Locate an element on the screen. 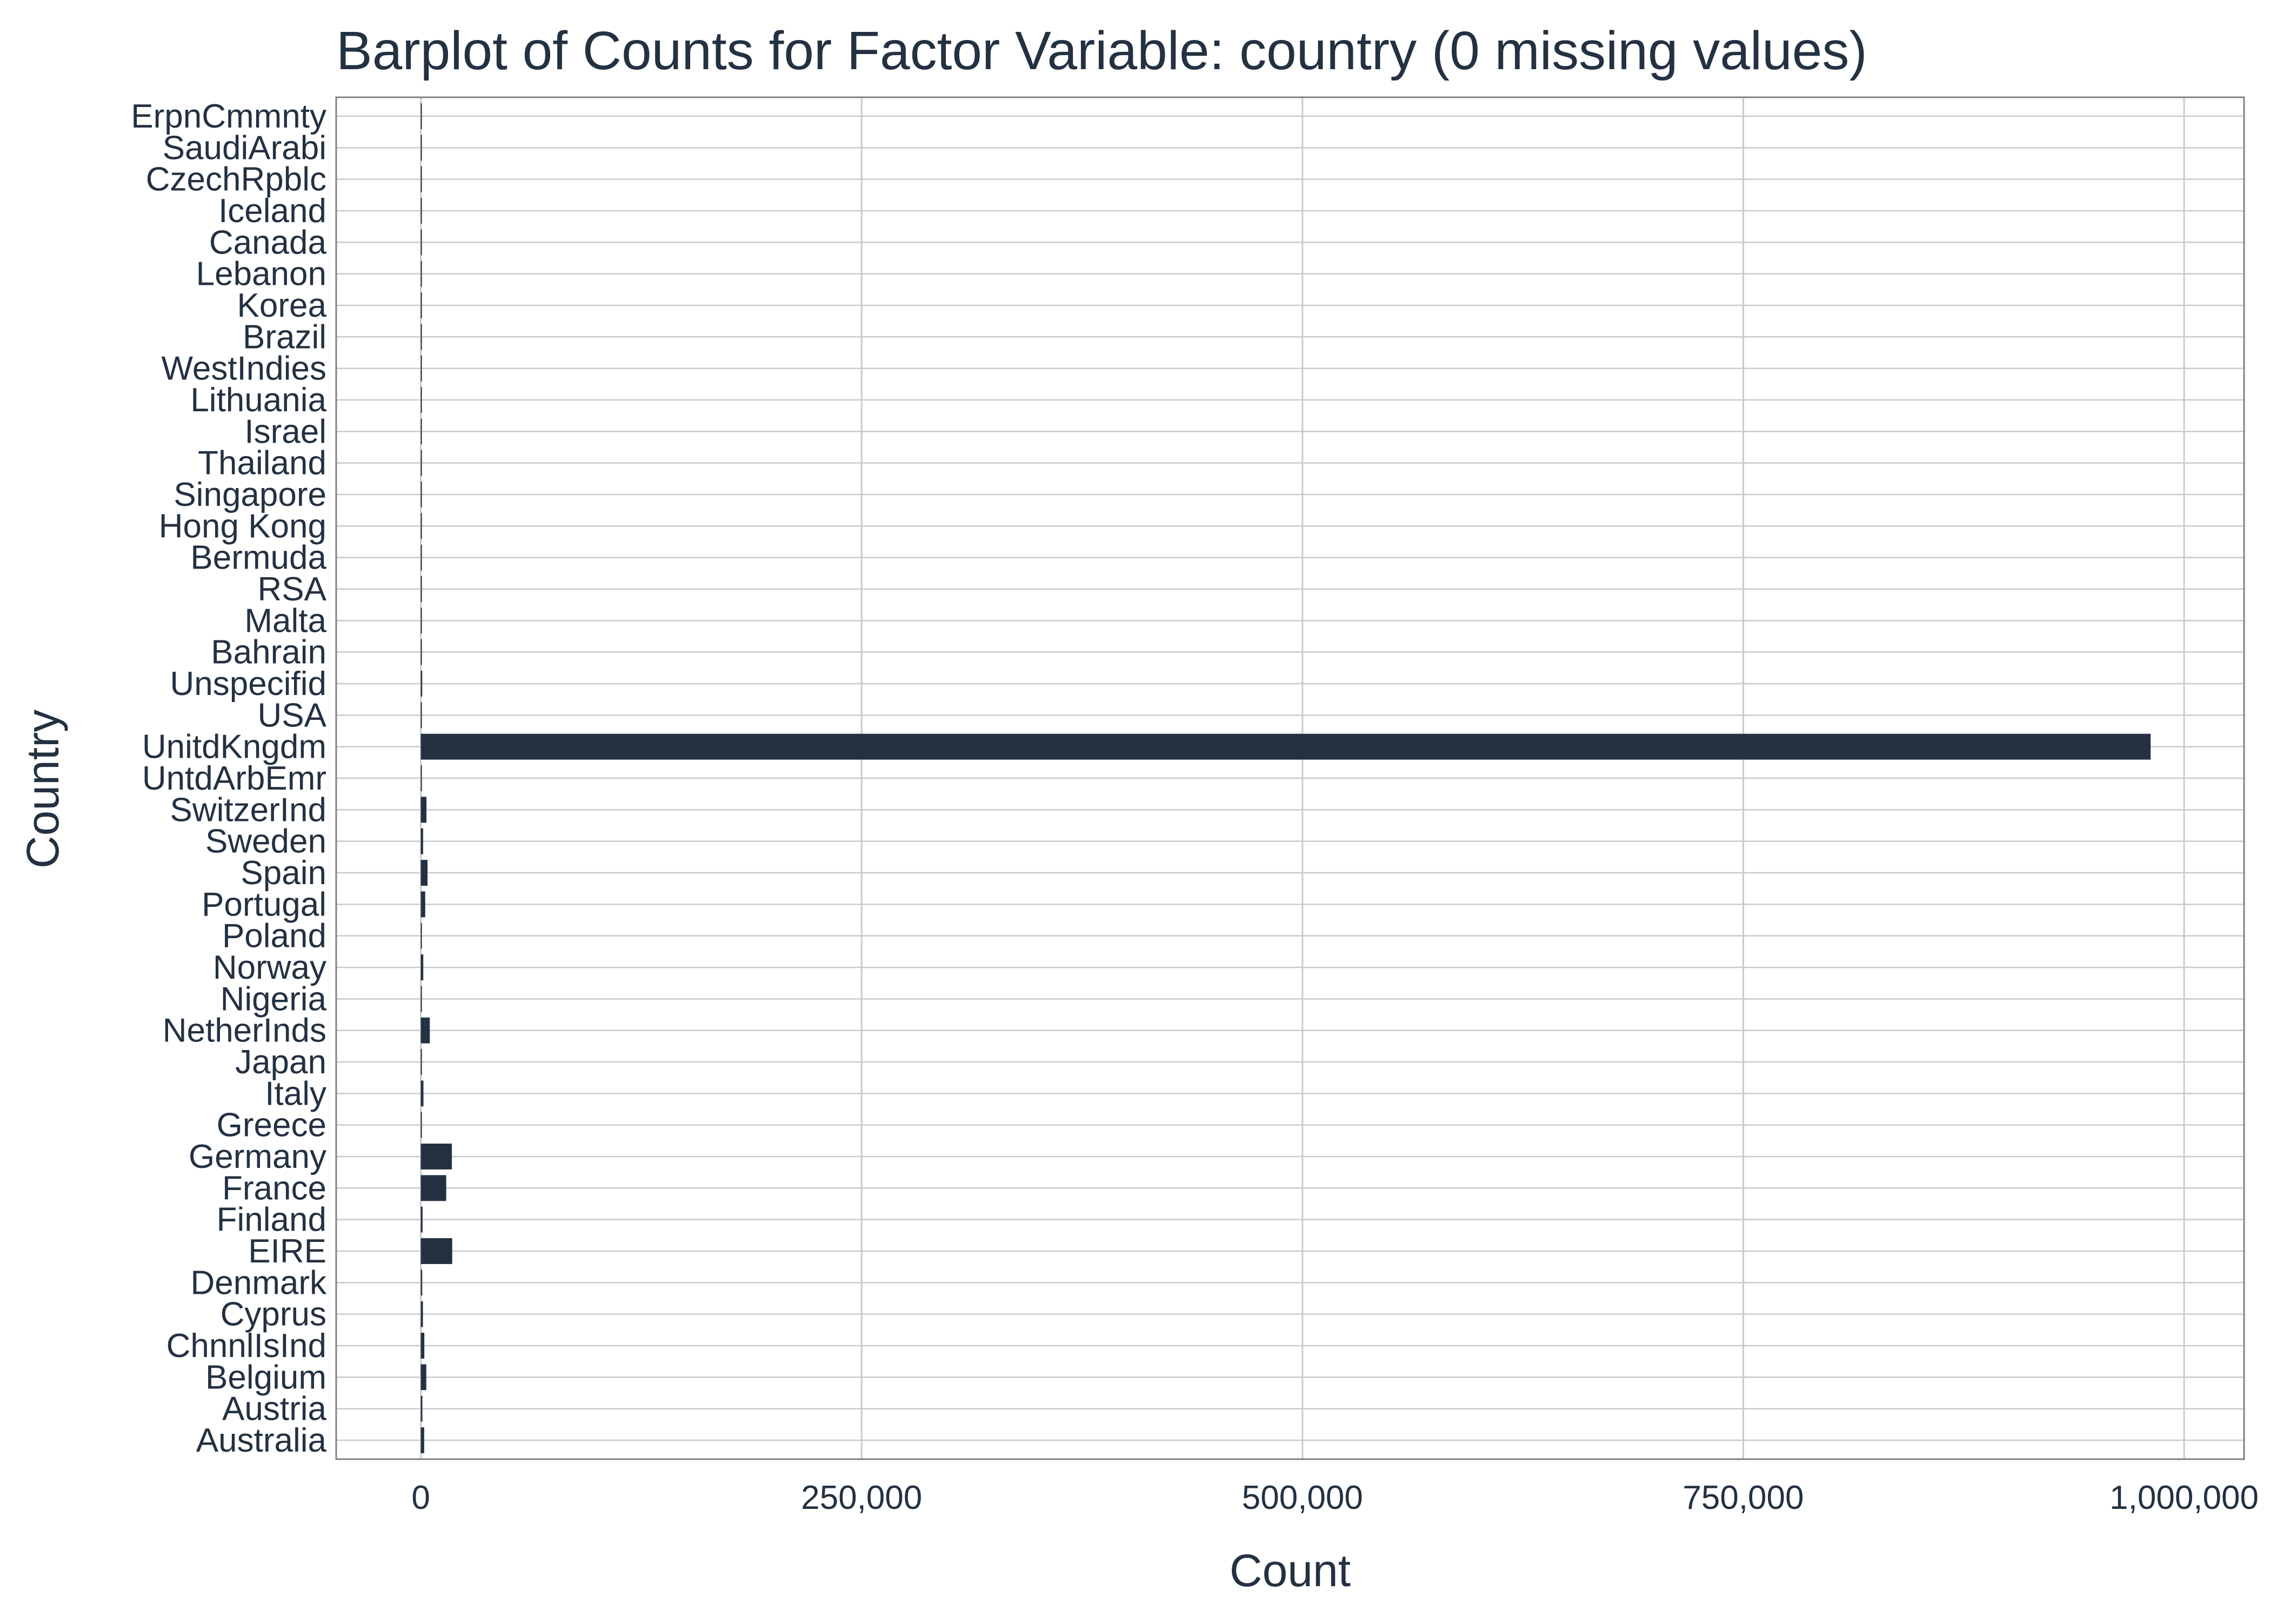  y-tick-label: Israel is located at coordinates (285, 431).